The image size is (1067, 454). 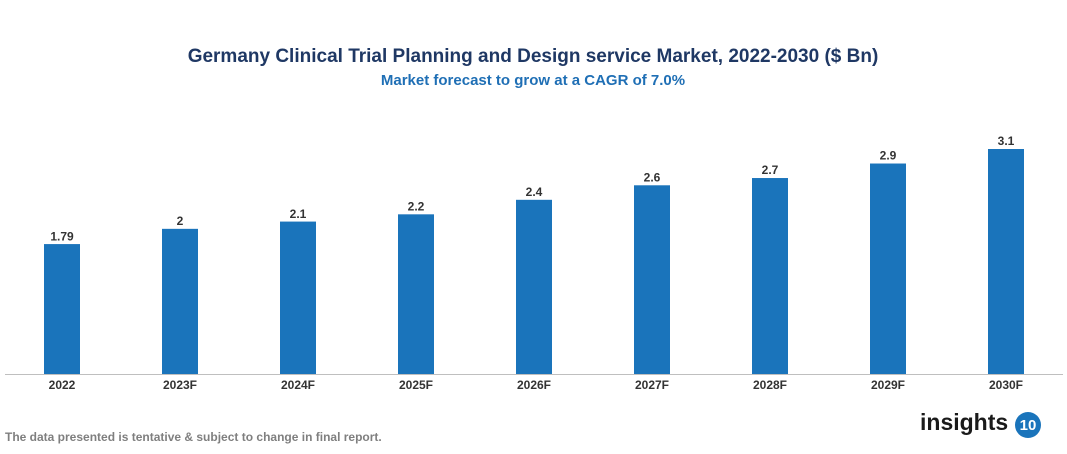 I want to click on x-tick-label: 2026F, so click(x=534, y=385).